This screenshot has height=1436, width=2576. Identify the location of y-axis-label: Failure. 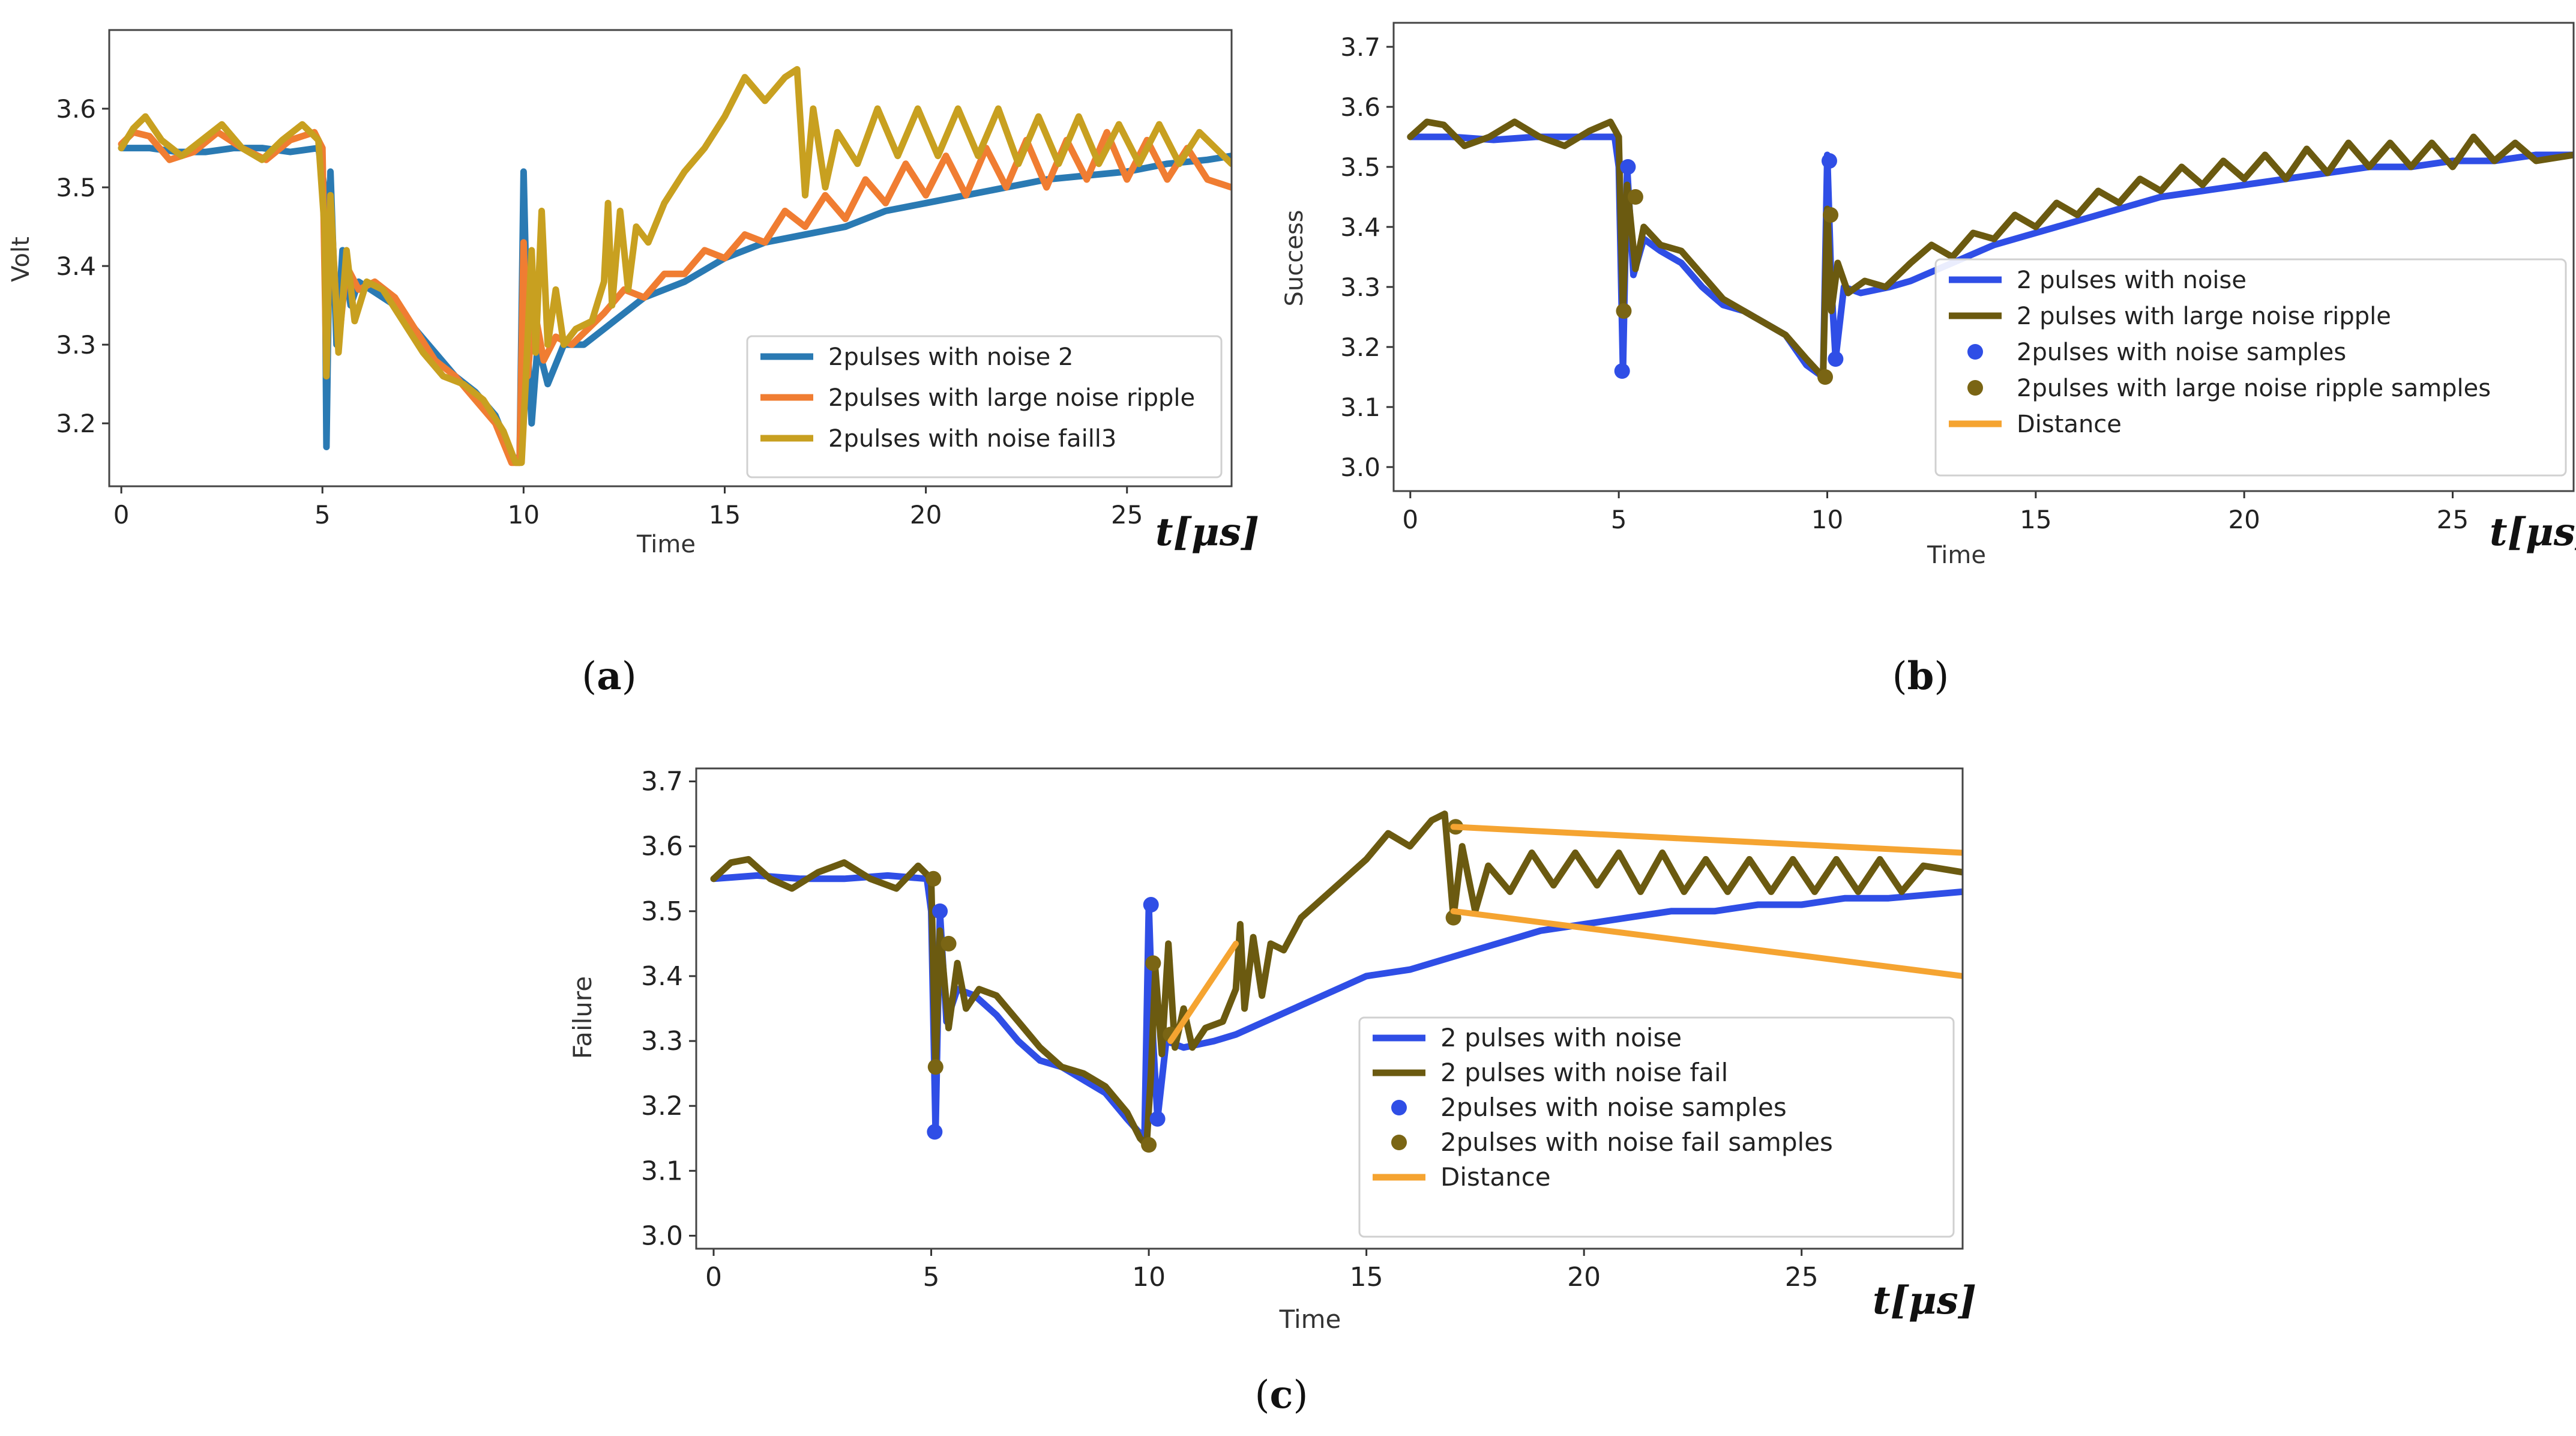
(582, 1018).